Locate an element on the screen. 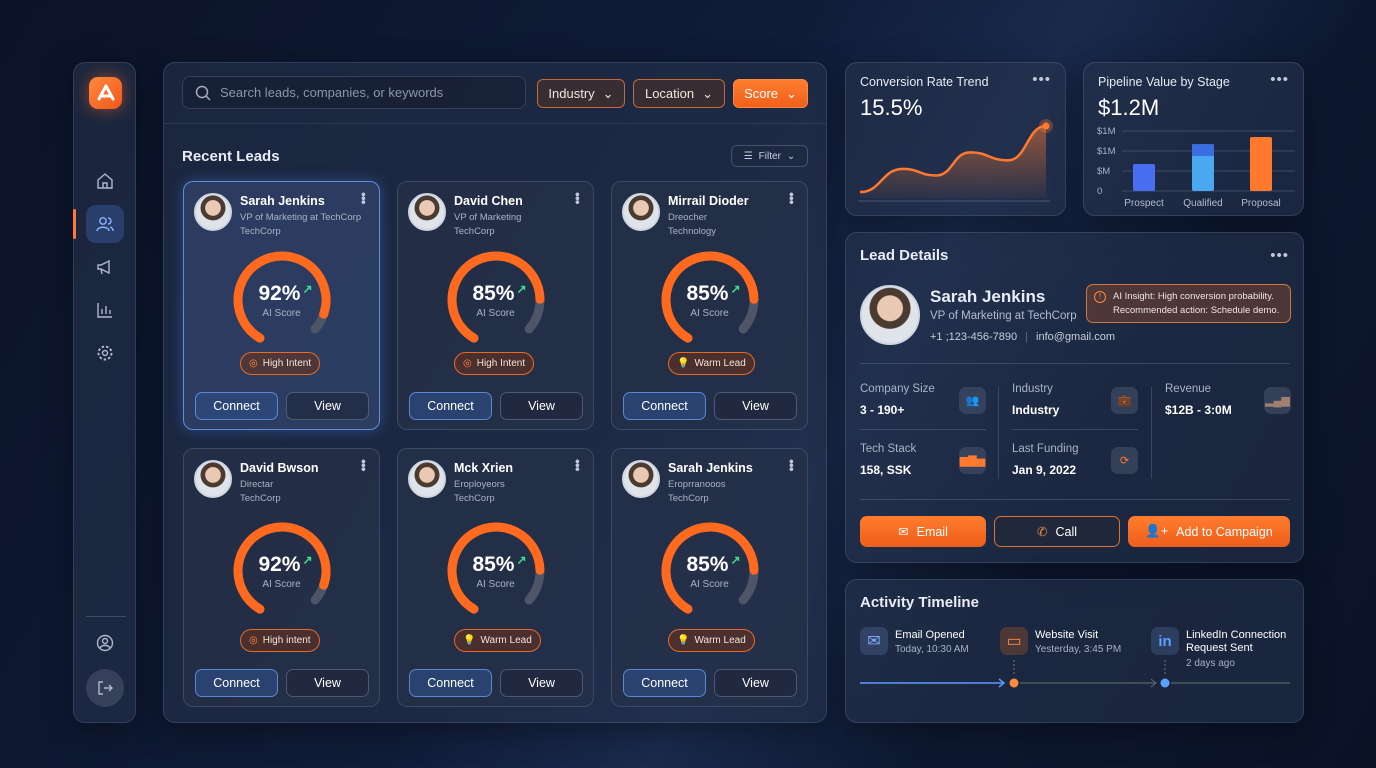 This screenshot has height=768, width=1376. logout-button is located at coordinates (105, 688).